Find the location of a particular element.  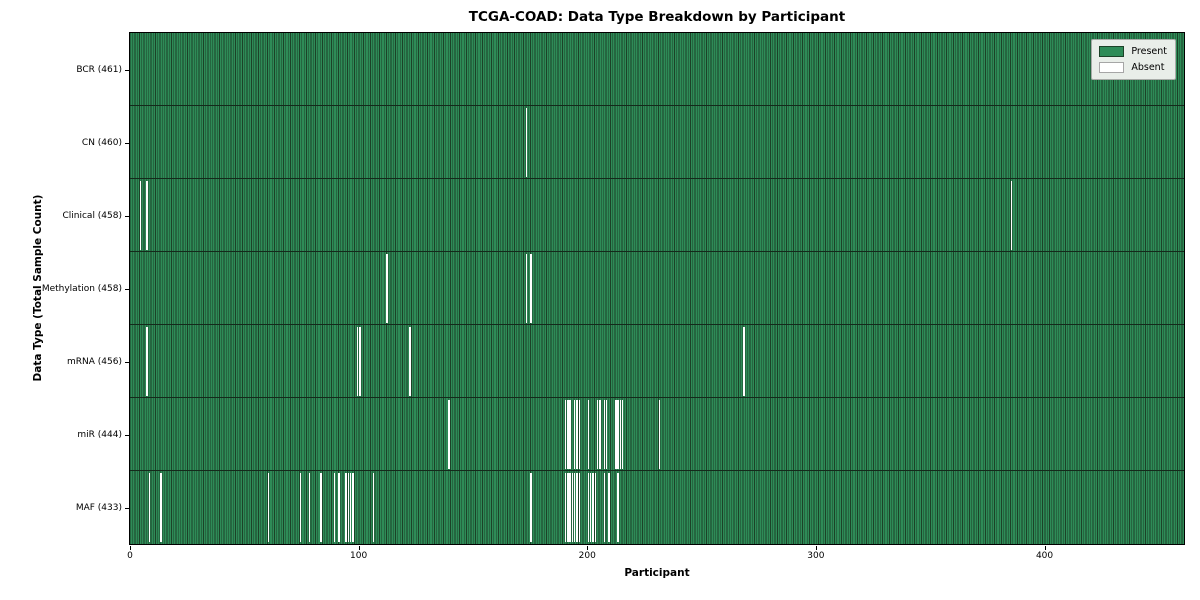

ytick-label-CN: CN (460) is located at coordinates (101, 142).